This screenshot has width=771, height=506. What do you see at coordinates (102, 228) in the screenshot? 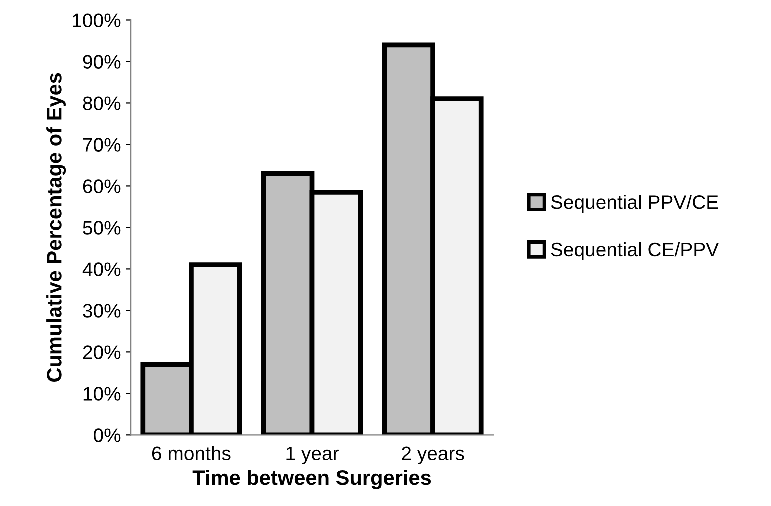
I see `y-tick-label: 50%` at bounding box center [102, 228].